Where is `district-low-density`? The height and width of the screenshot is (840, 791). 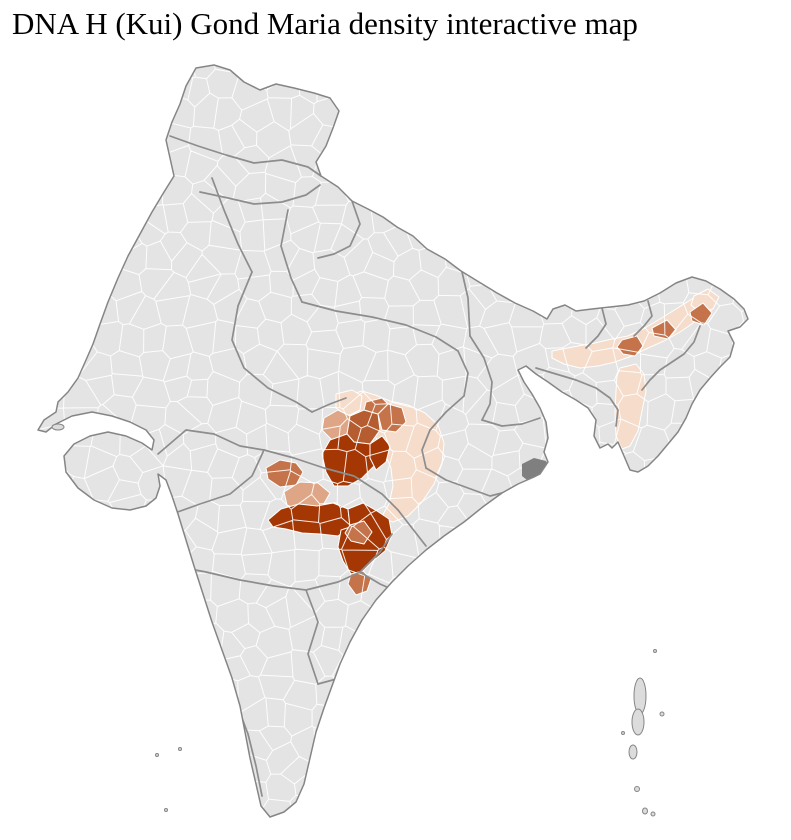 district-low-density is located at coordinates (630, 406).